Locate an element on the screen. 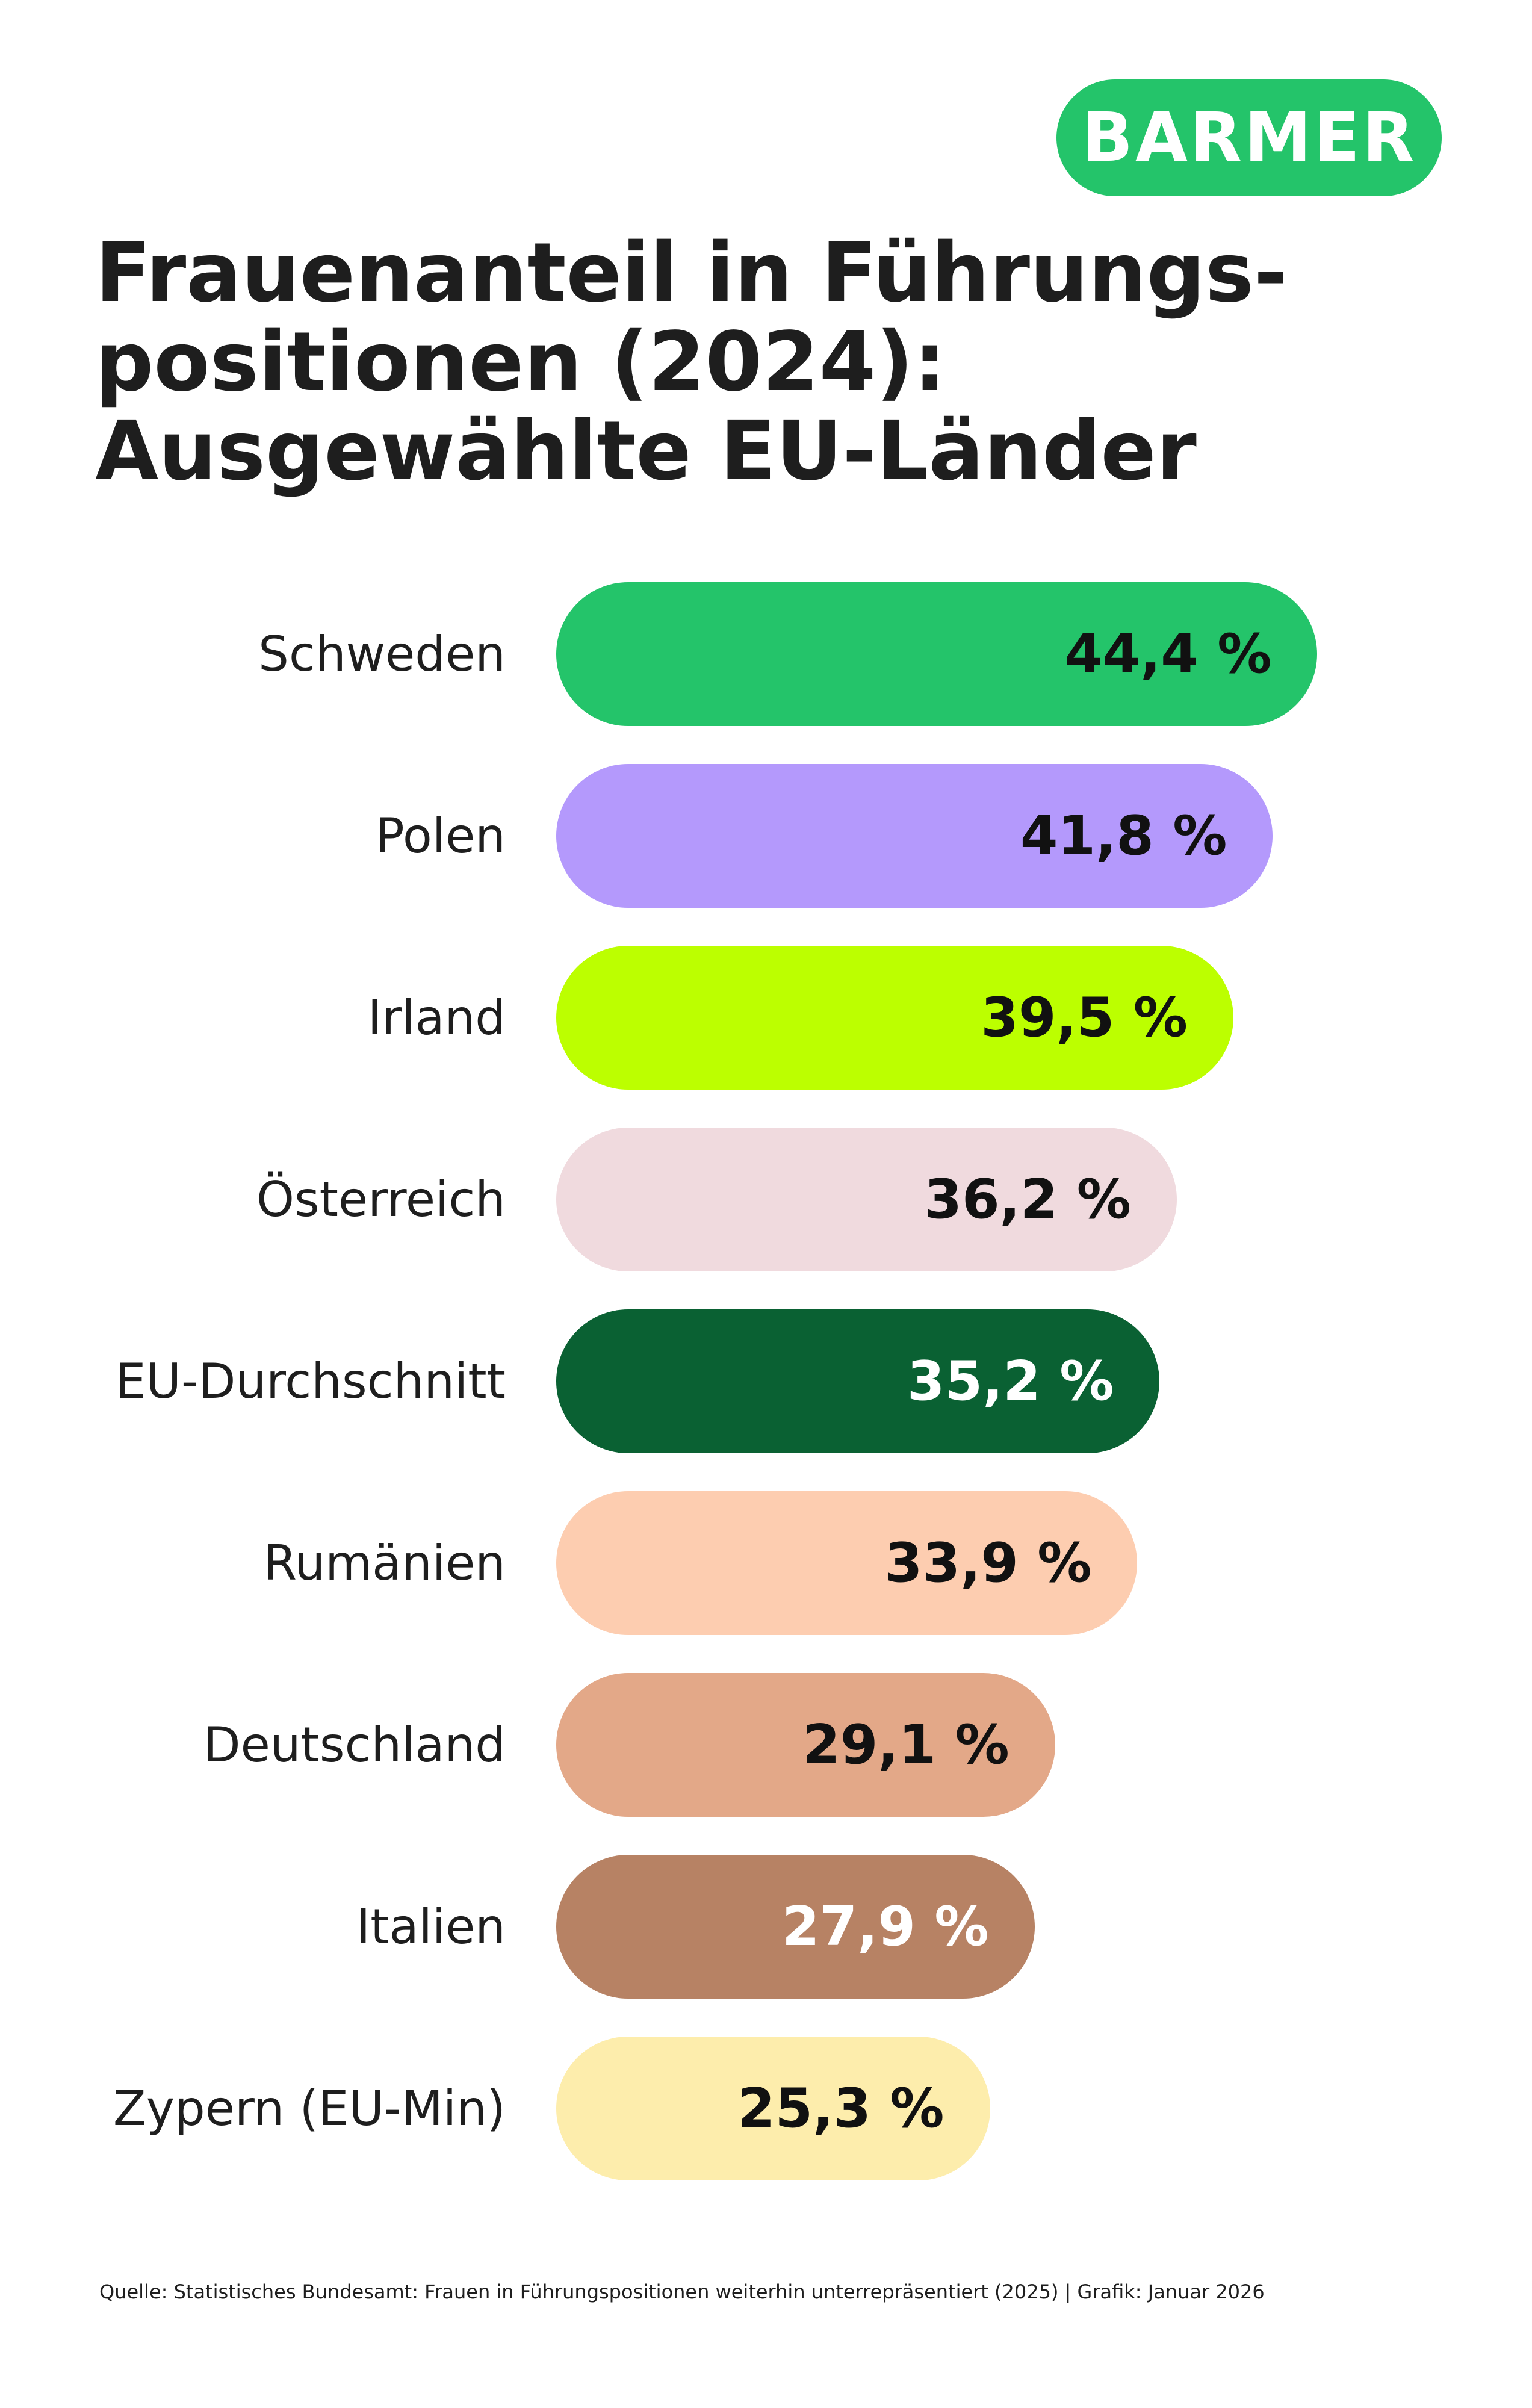 The image size is (1532, 2408). data-label: 27,9 % is located at coordinates (885, 1926).